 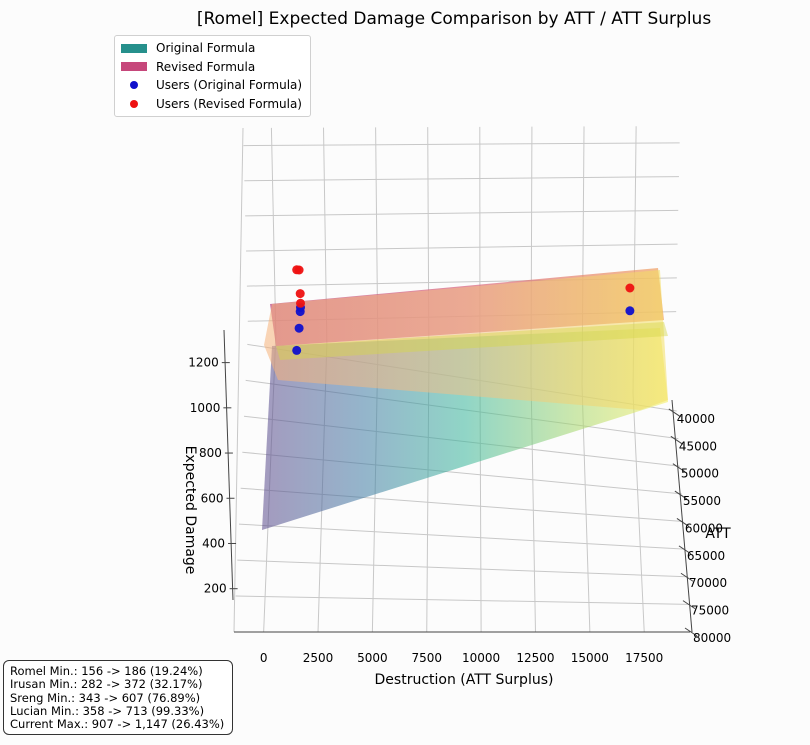 What do you see at coordinates (700, 474) in the screenshot?
I see `y-tick-label: 50000` at bounding box center [700, 474].